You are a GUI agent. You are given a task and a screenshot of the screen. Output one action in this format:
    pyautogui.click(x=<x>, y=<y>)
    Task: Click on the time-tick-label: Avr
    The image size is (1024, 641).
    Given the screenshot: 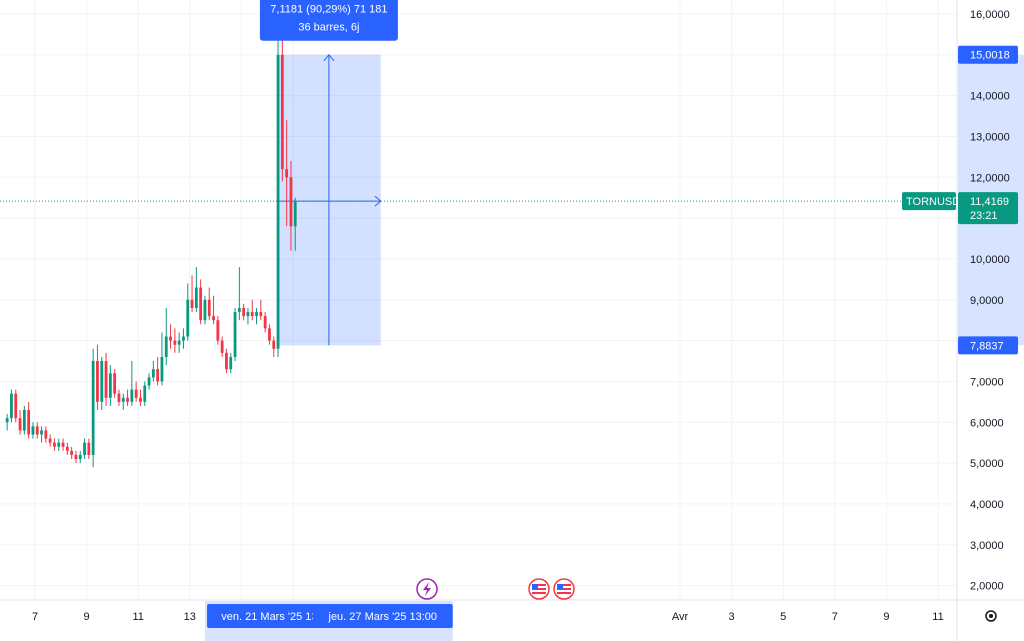 What is the action you would take?
    pyautogui.click(x=680, y=617)
    